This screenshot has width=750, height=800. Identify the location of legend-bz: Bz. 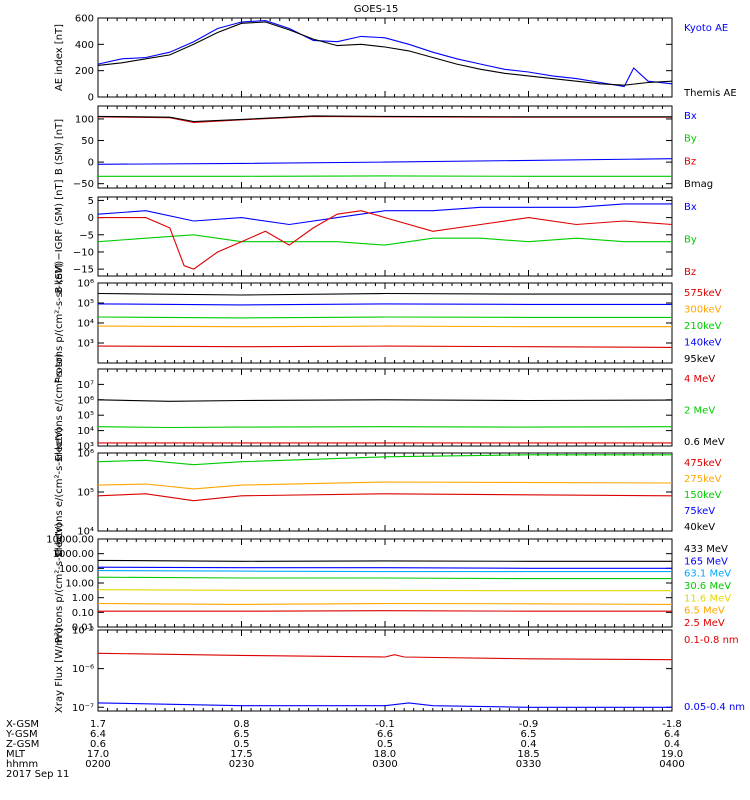
(690, 161).